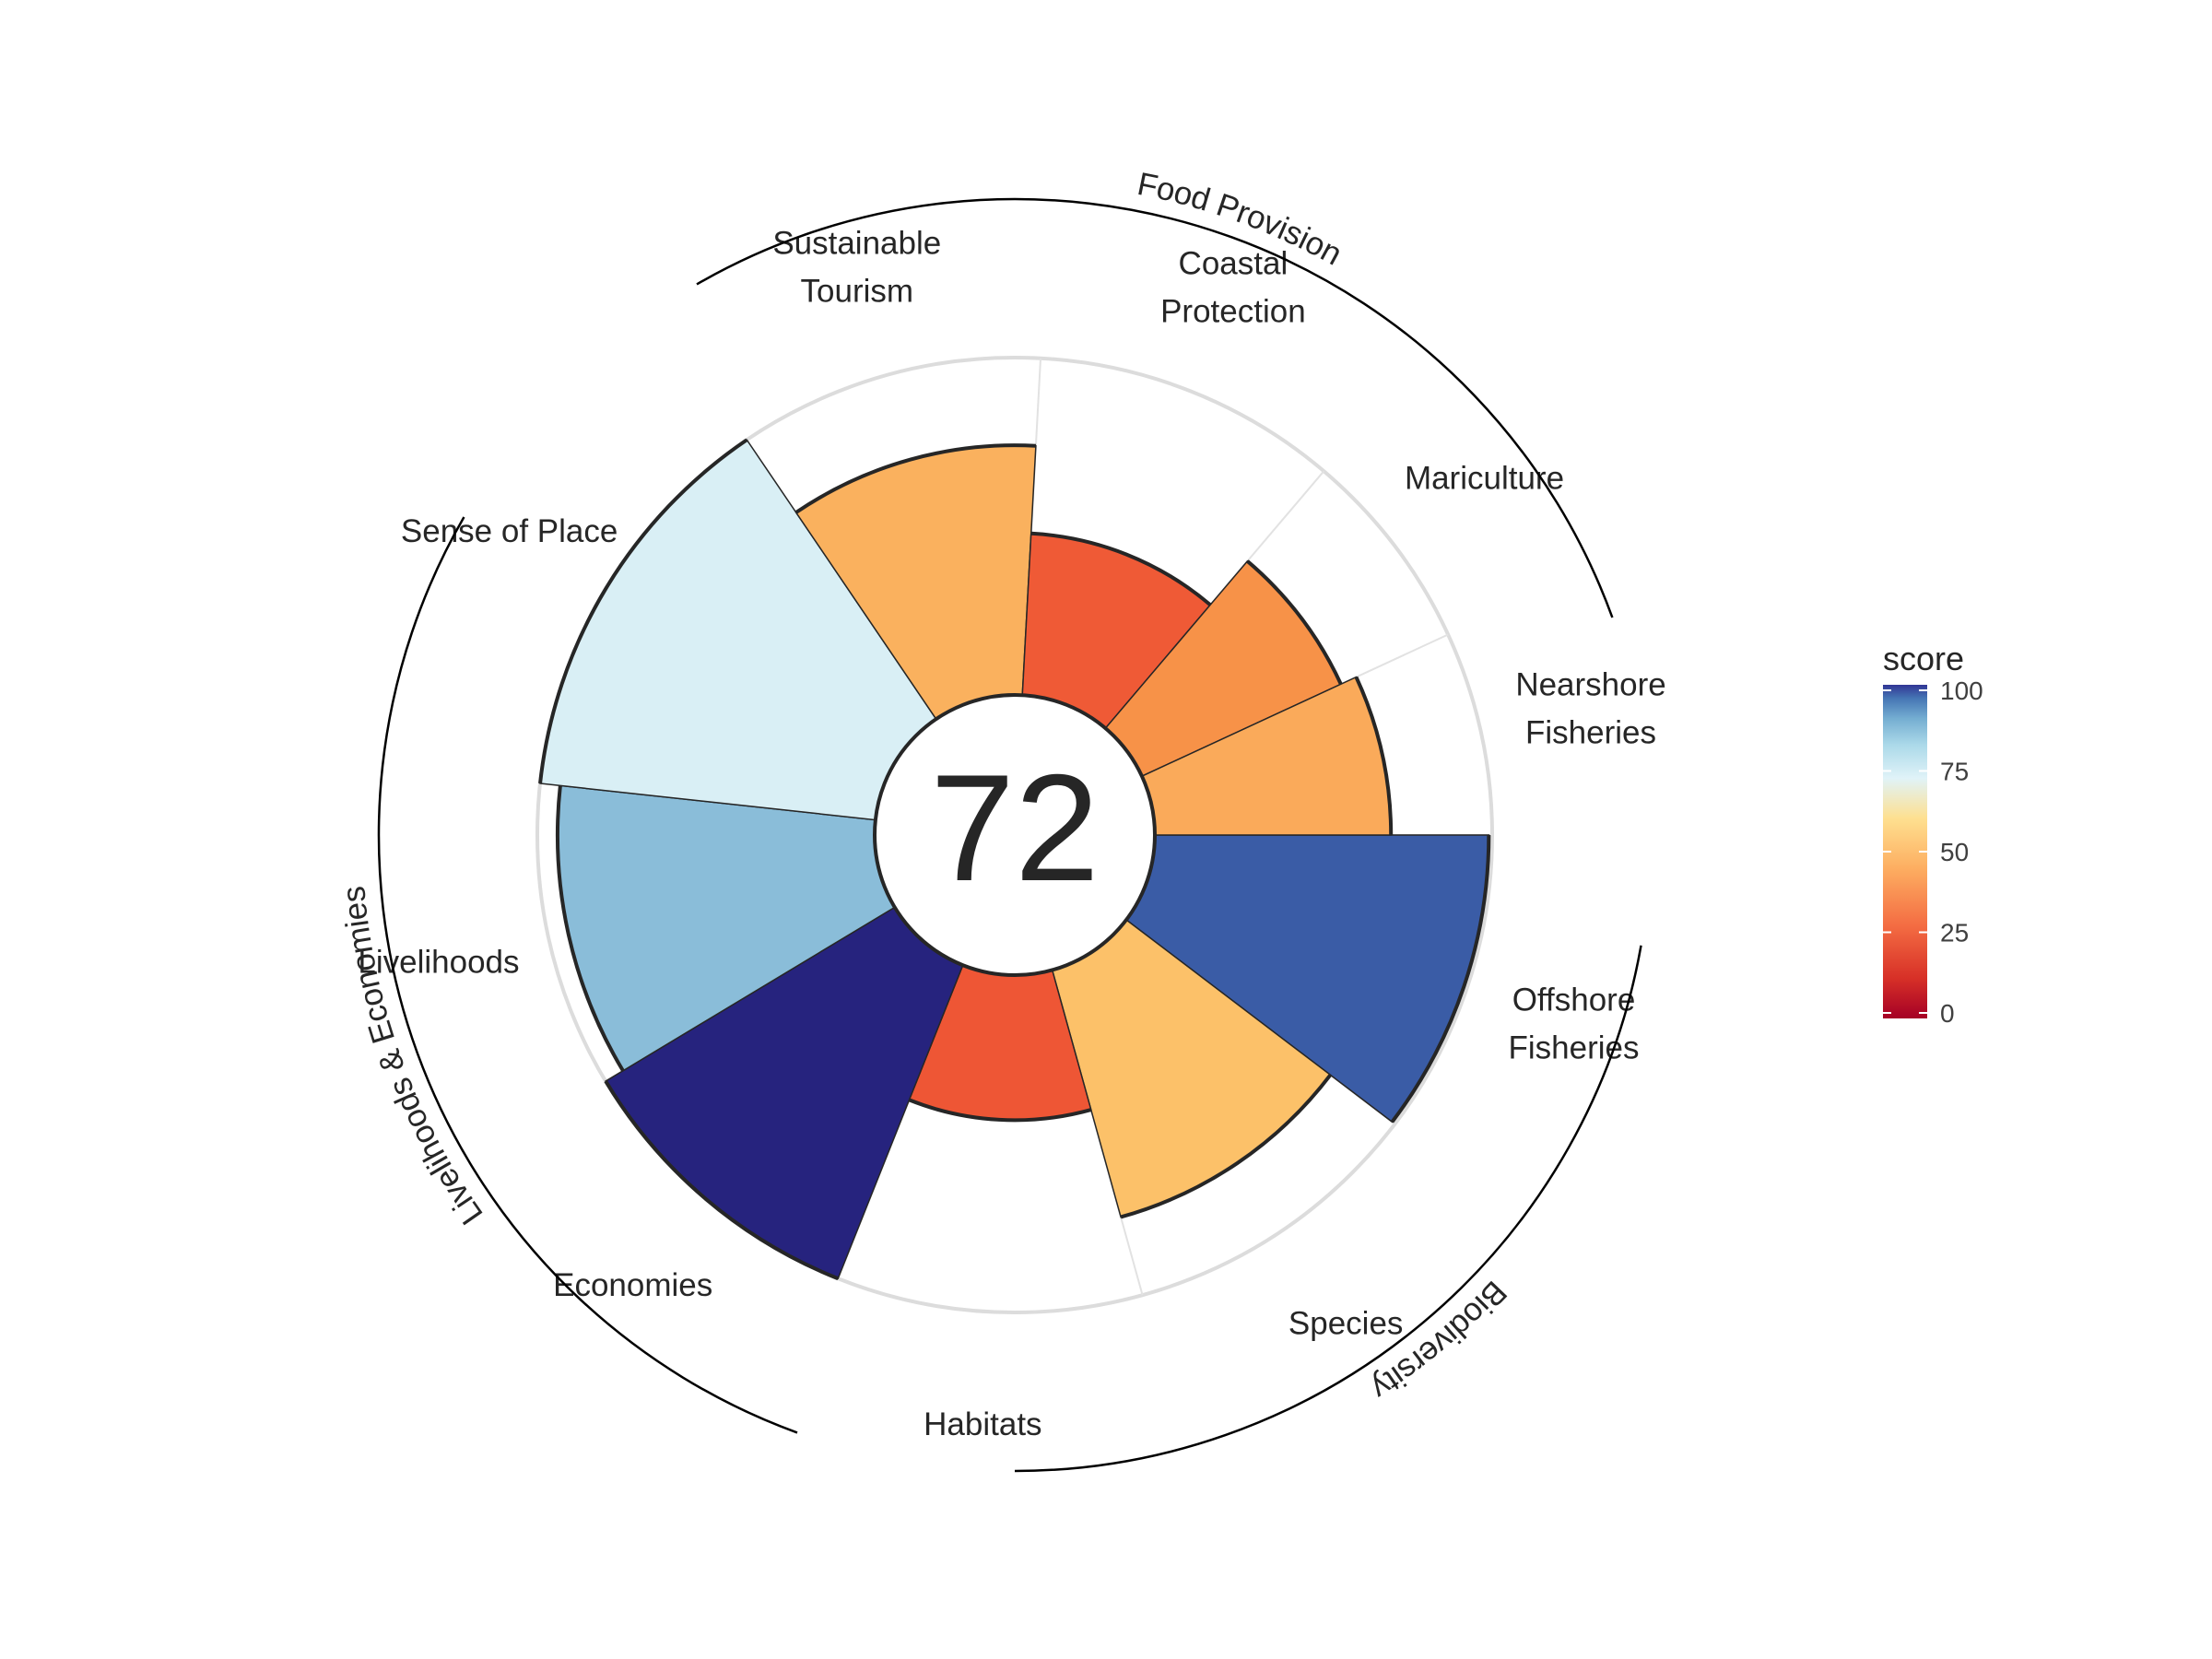 This screenshot has width=2212, height=1659. Describe the element at coordinates (1590, 708) in the screenshot. I see `sector-label: Nearshore Fisheries` at that location.